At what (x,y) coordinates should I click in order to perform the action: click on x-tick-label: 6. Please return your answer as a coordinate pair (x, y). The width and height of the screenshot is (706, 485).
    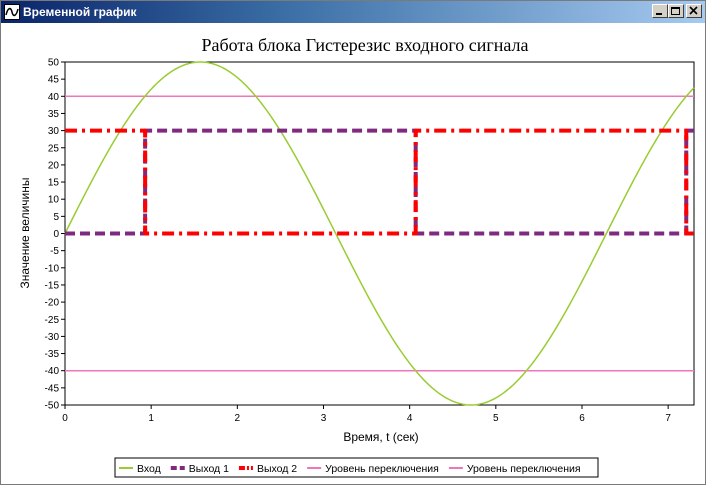
    Looking at the image, I should click on (582, 418).